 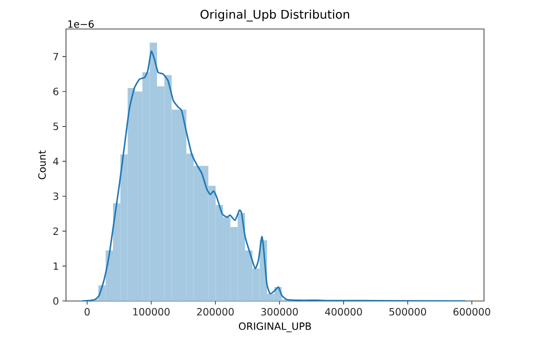 What do you see at coordinates (407, 312) in the screenshot?
I see `x-tick-label: 500000` at bounding box center [407, 312].